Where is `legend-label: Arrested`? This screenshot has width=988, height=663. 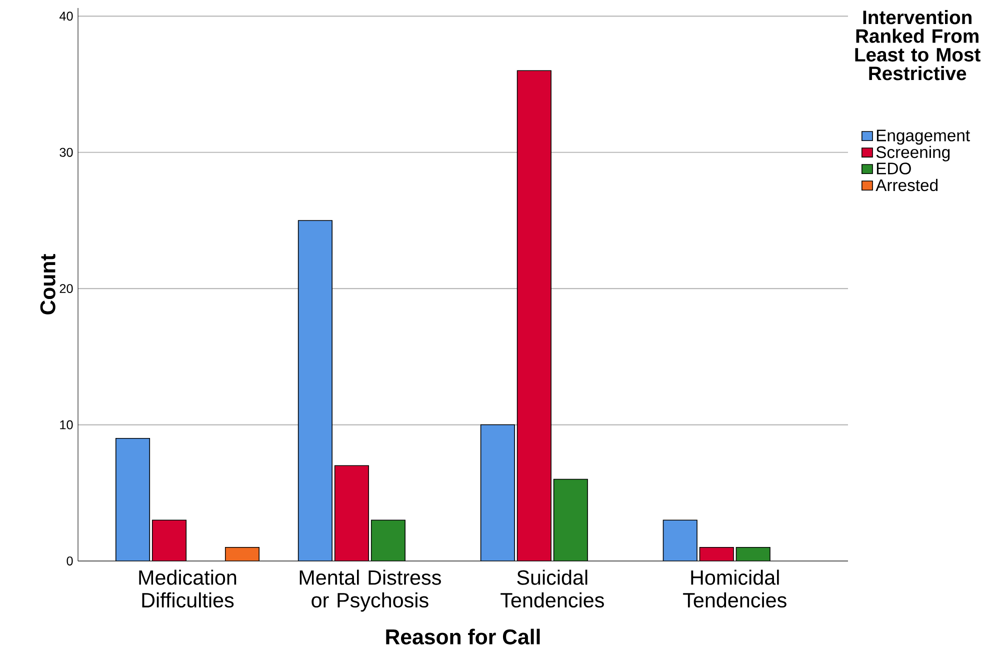
legend-label: Arrested is located at coordinates (907, 185).